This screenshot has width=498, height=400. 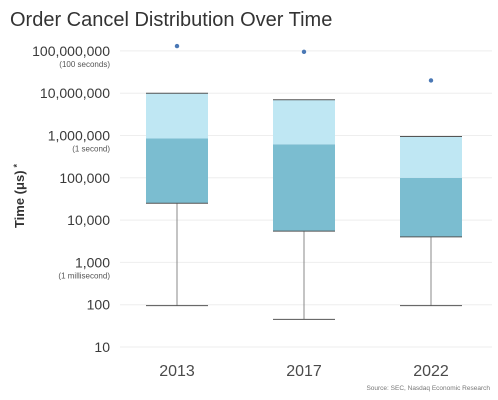 What do you see at coordinates (177, 371) in the screenshot?
I see `x-category-label: 2013` at bounding box center [177, 371].